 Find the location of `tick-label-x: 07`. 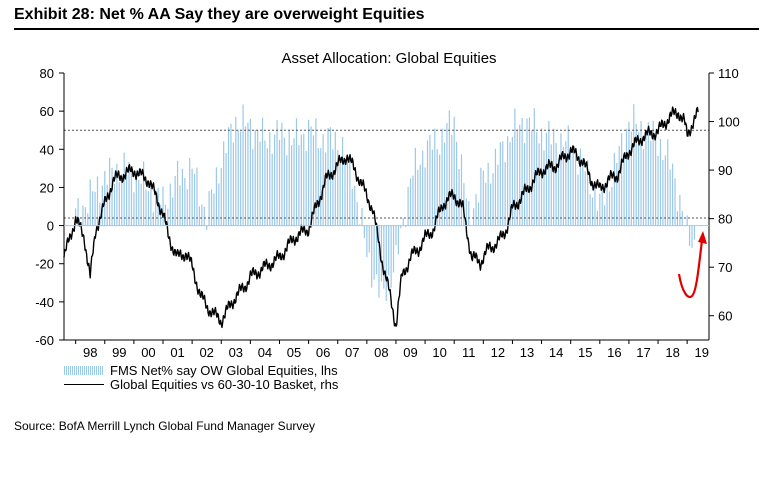

tick-label-x: 07 is located at coordinates (352, 352).